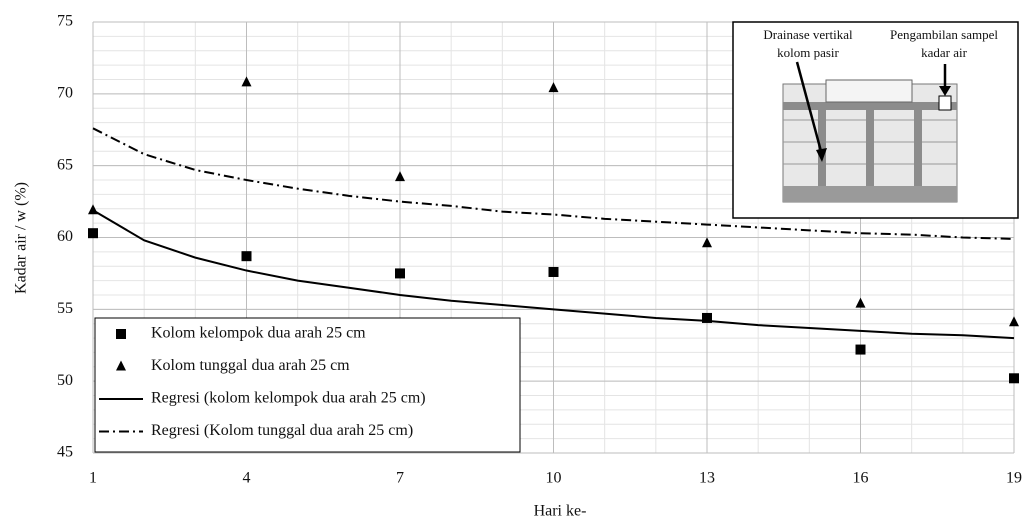  Describe the element at coordinates (65, 308) in the screenshot. I see `y-tick-label: 55` at that location.